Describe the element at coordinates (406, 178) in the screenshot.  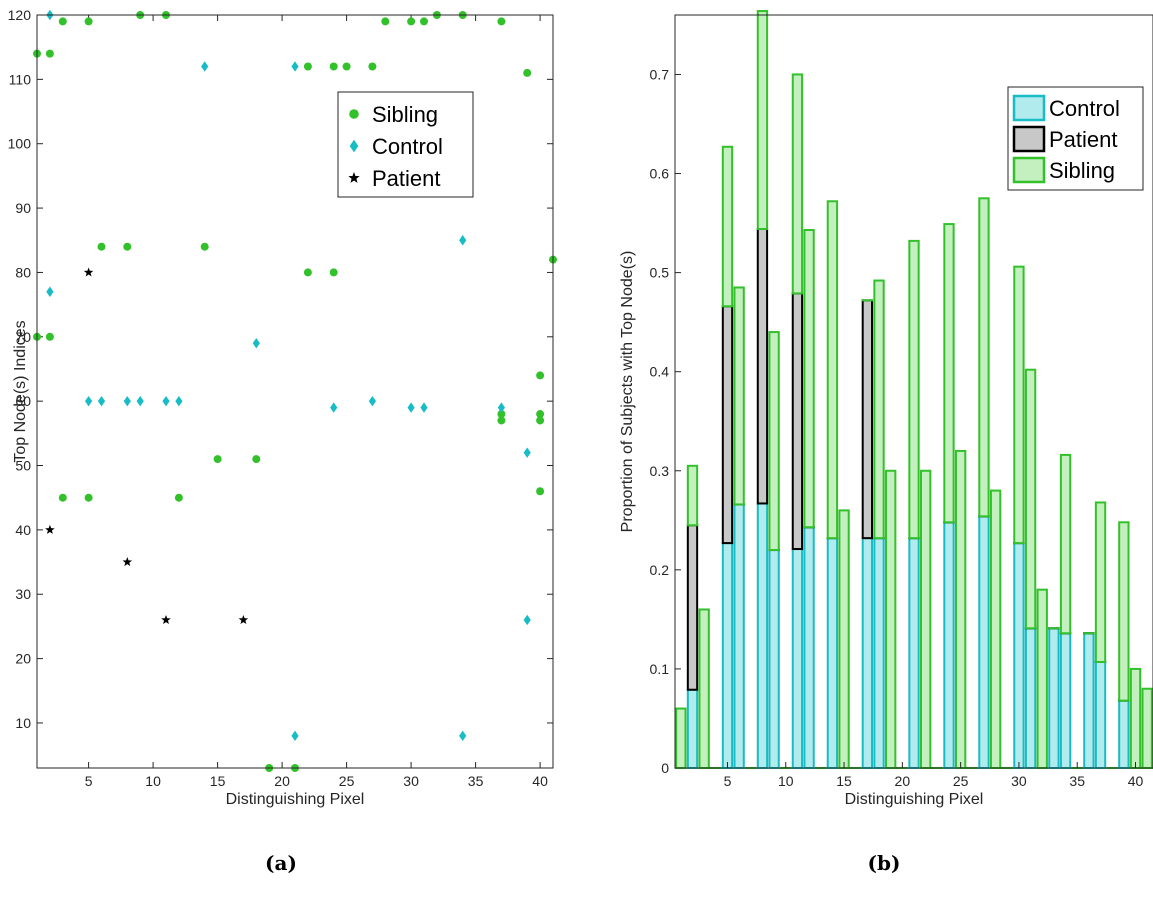
I see `scatter-legend-label: Patient` at that location.